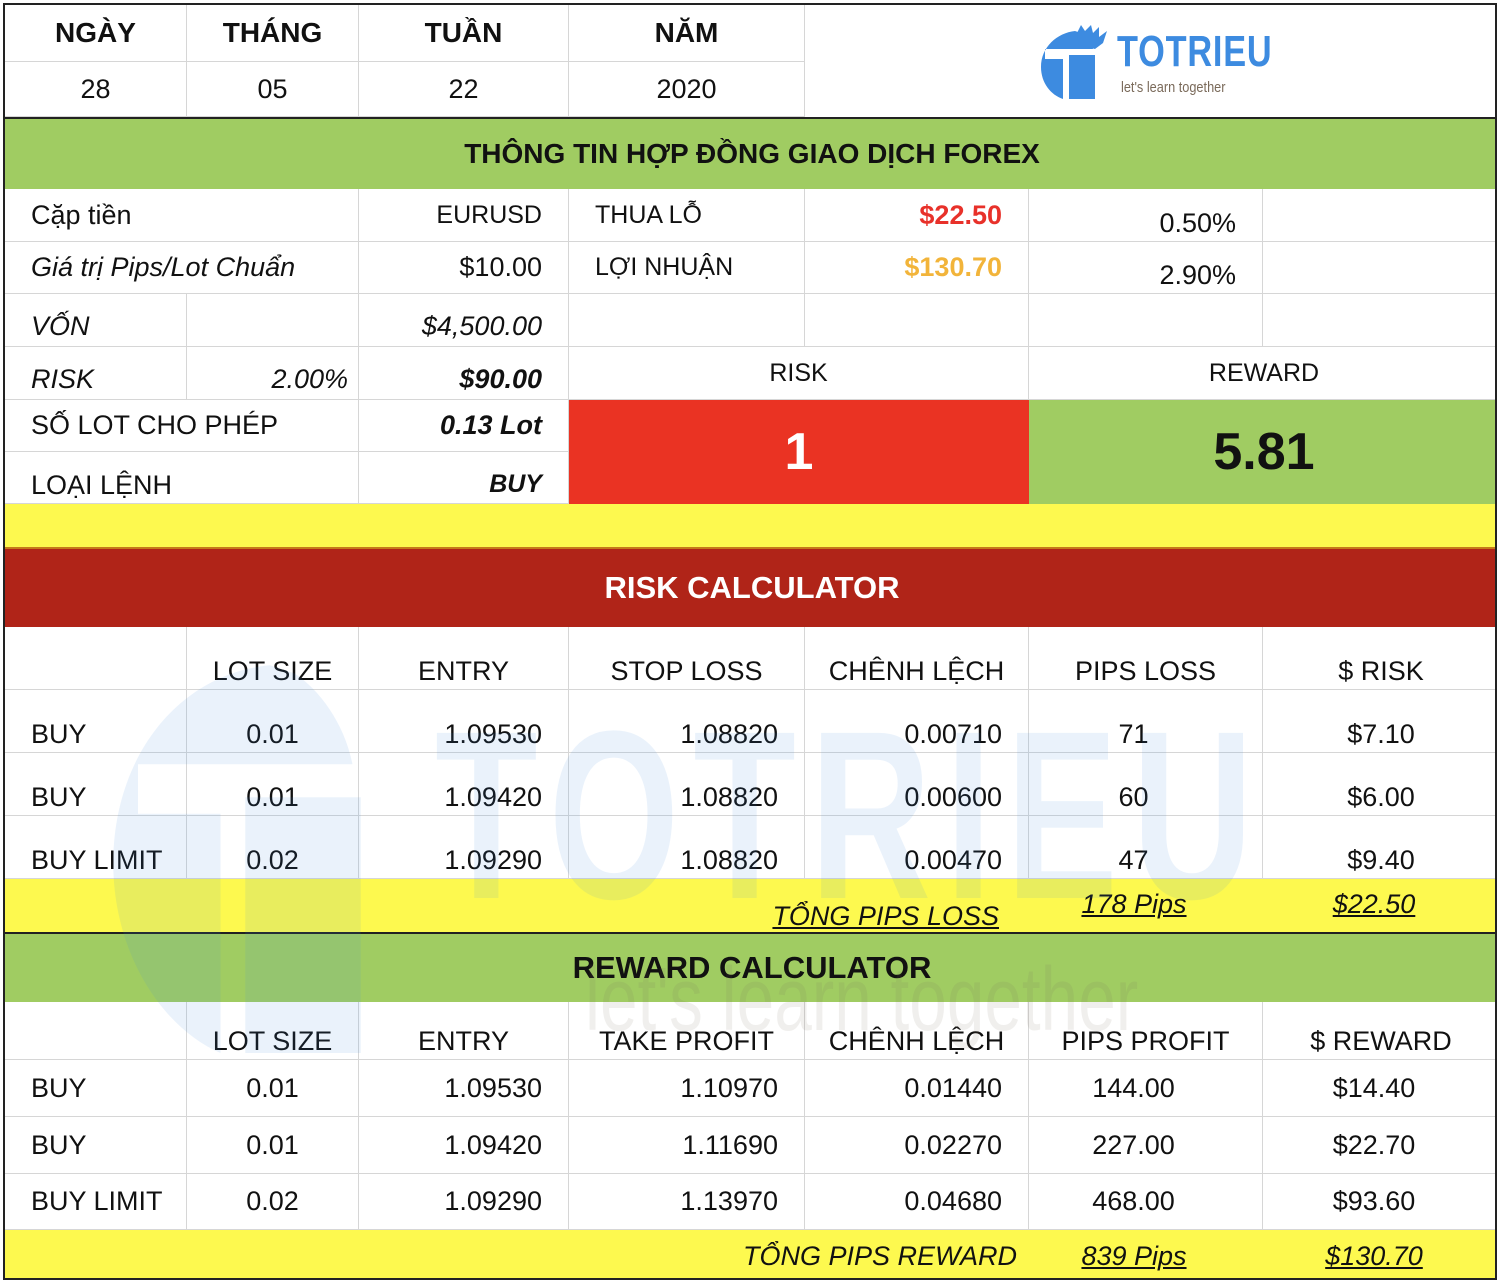 The height and width of the screenshot is (1282, 1500). I want to click on reward-row-tp: 1.11690, so click(687, 1145).